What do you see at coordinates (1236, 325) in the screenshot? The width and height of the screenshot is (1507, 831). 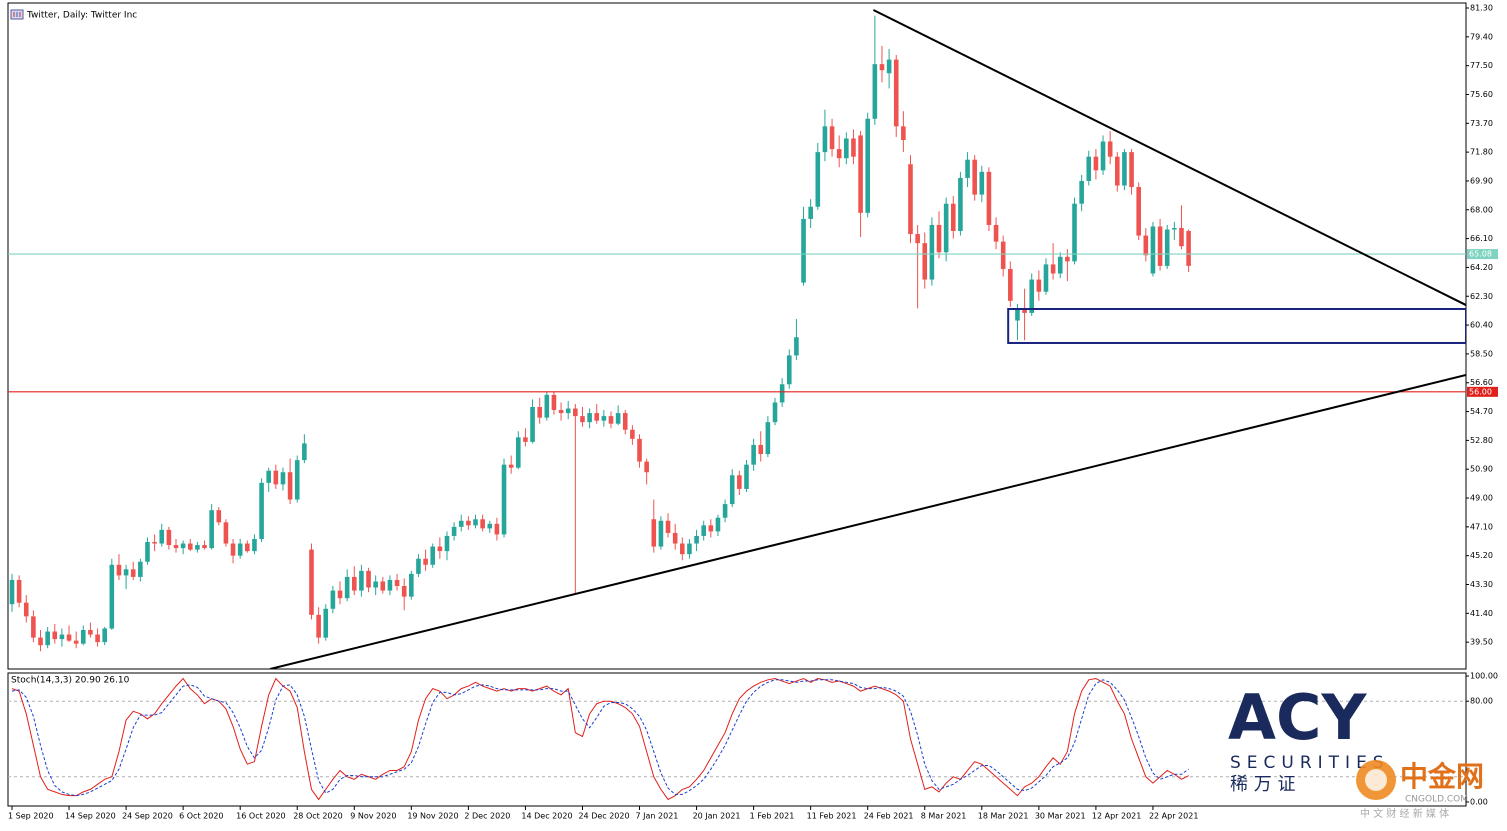 I see `zone-box` at bounding box center [1236, 325].